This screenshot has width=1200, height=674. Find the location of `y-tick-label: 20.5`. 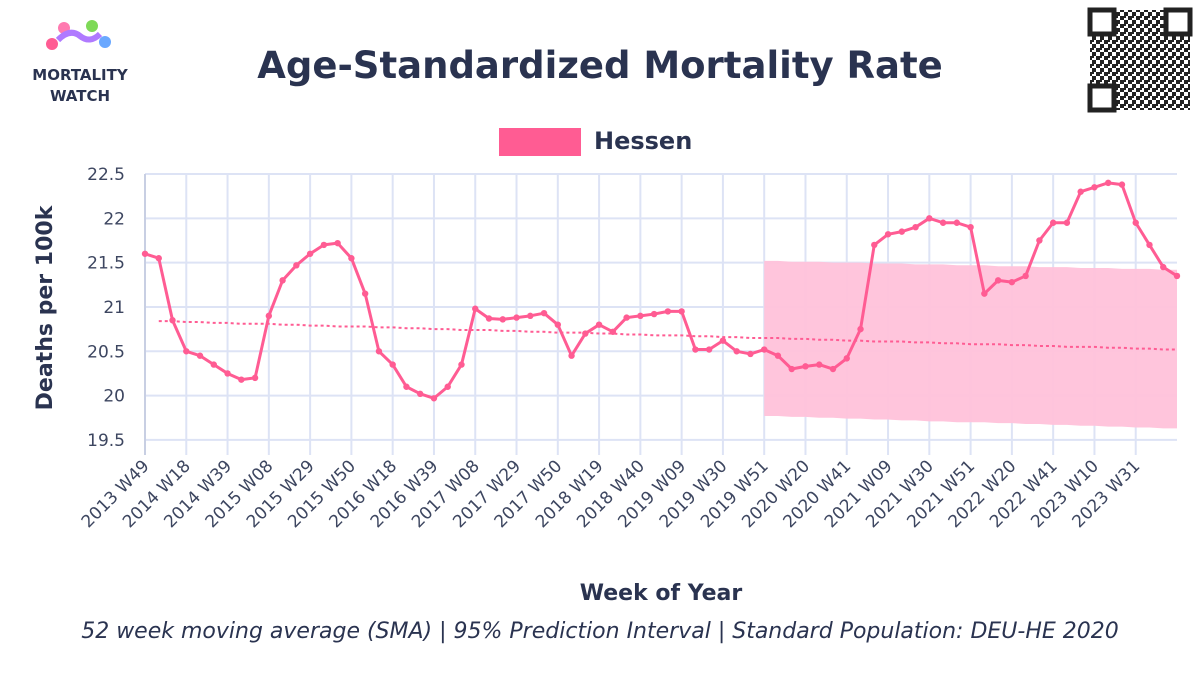

y-tick-label: 20.5 is located at coordinates (106, 352).